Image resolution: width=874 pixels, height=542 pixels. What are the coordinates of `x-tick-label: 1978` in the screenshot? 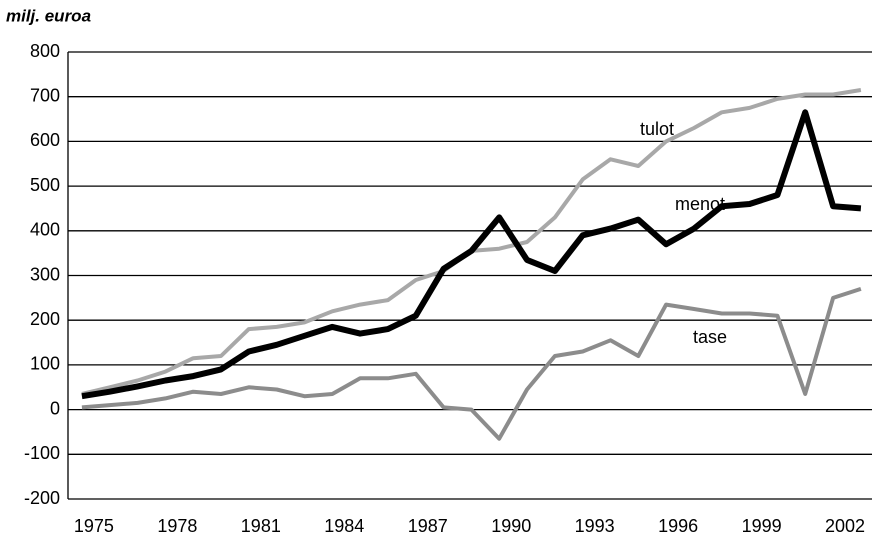 It's located at (177, 526).